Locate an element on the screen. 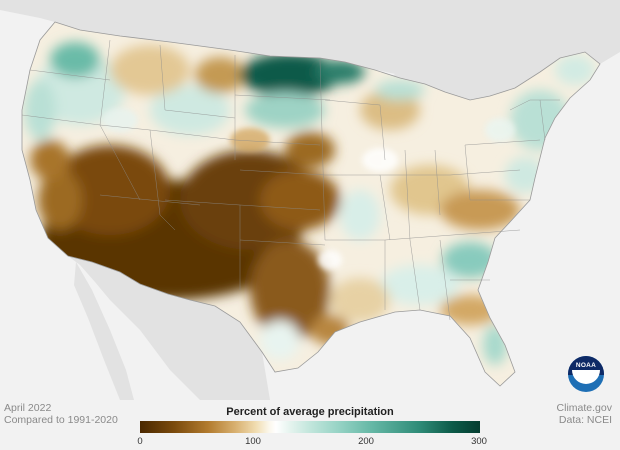 The width and height of the screenshot is (620, 450). legend-title: Percent of average precipitation is located at coordinates (310, 412).